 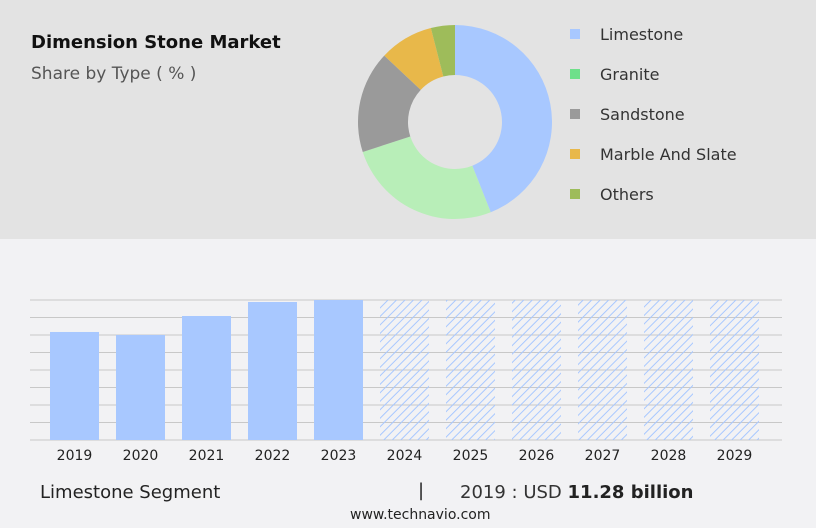 I want to click on x-tick-label: 2028, so click(x=669, y=456).